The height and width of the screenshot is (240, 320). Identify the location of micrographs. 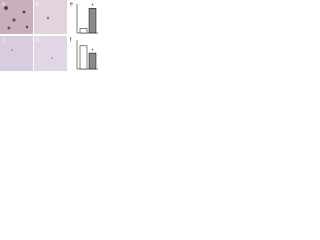
(33, 35).